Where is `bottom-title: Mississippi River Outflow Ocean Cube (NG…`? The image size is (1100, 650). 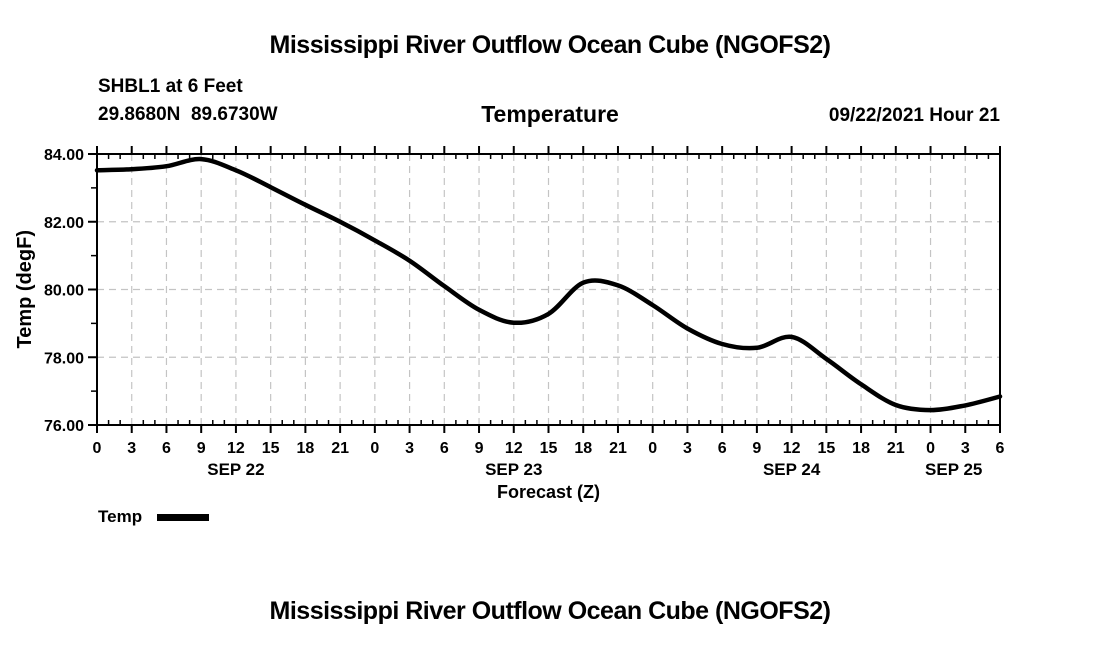 bottom-title: Mississippi River Outflow Ocean Cube (NG… is located at coordinates (550, 611).